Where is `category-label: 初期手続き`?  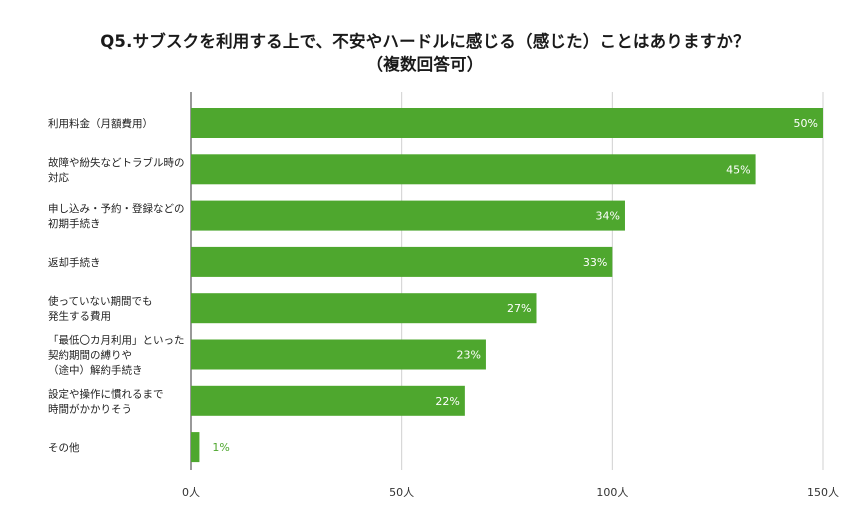
category-label: 初期手続き is located at coordinates (74, 223).